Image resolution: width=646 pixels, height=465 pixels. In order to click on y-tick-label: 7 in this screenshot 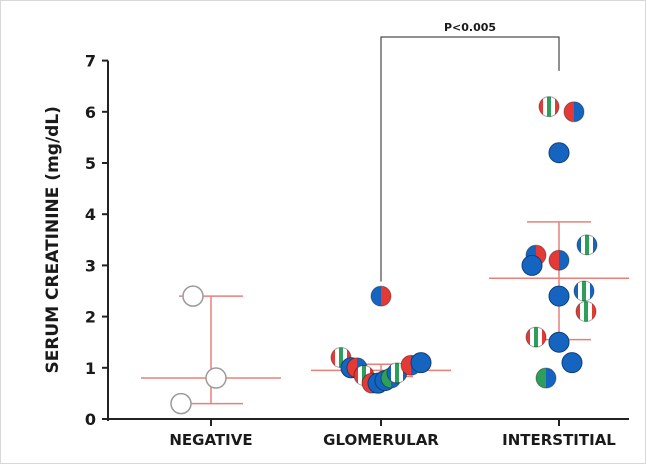, I will do `click(90, 61)`.